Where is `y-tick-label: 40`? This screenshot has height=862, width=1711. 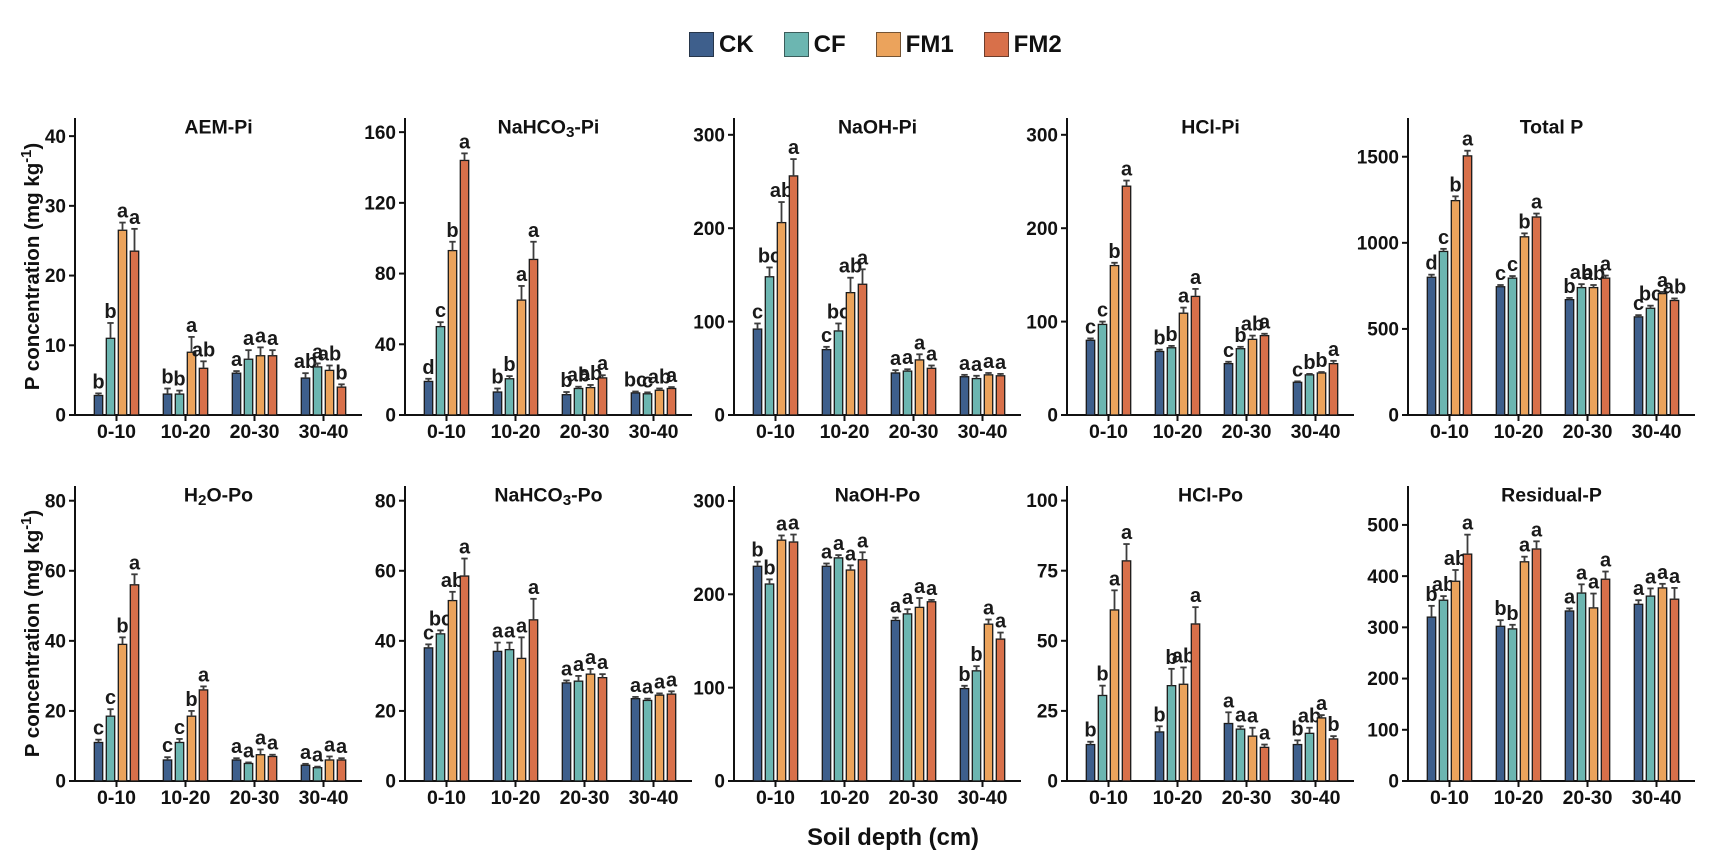 y-tick-label: 40 is located at coordinates (55, 642).